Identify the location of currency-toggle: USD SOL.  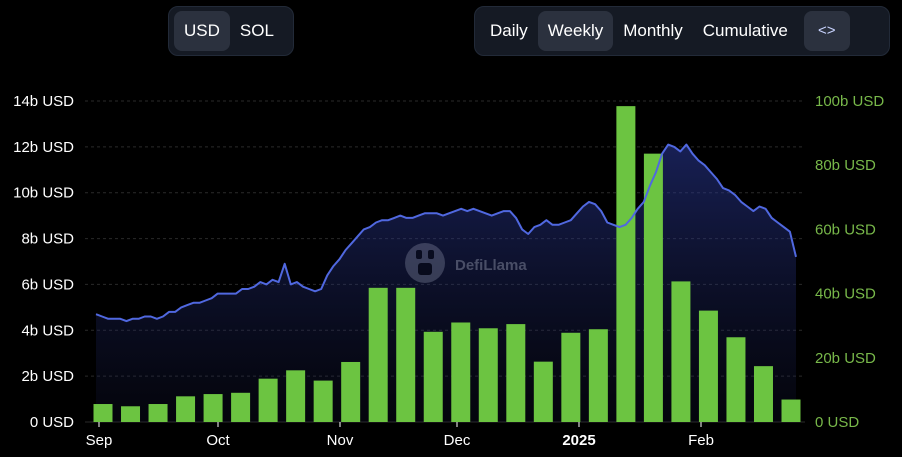
(231, 31).